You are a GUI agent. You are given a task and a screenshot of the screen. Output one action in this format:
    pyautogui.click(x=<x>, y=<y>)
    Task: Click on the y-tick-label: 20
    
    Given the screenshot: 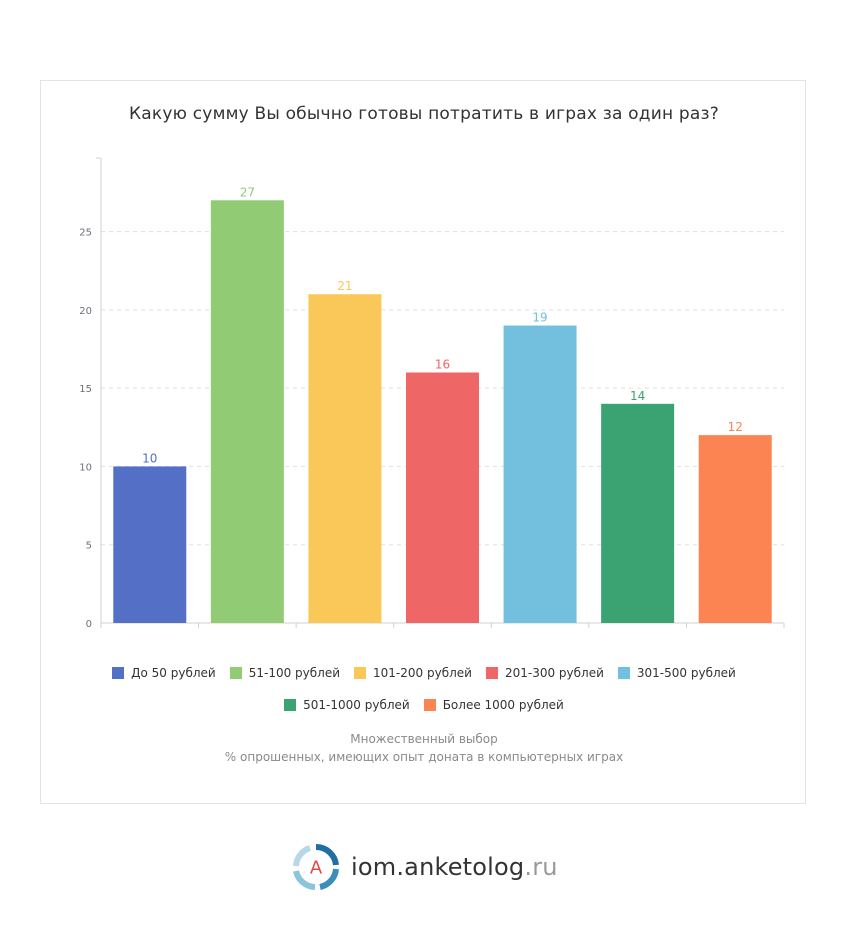 What is the action you would take?
    pyautogui.click(x=85, y=311)
    